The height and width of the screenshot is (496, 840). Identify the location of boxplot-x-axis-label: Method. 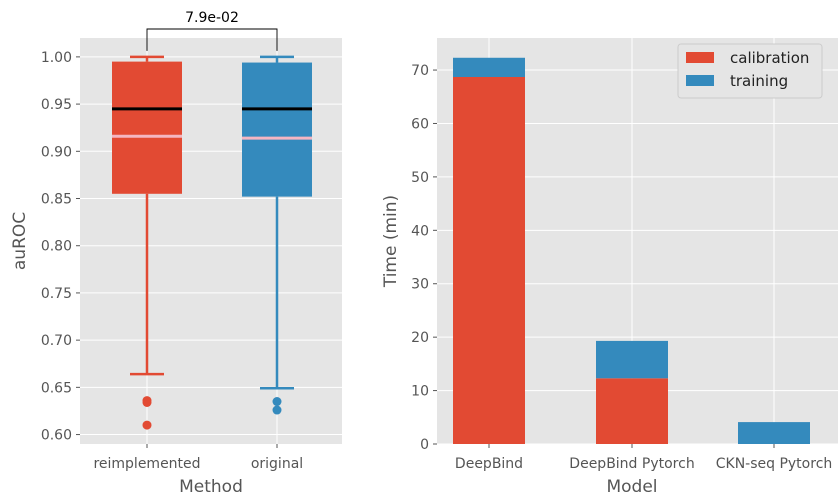
(211, 486).